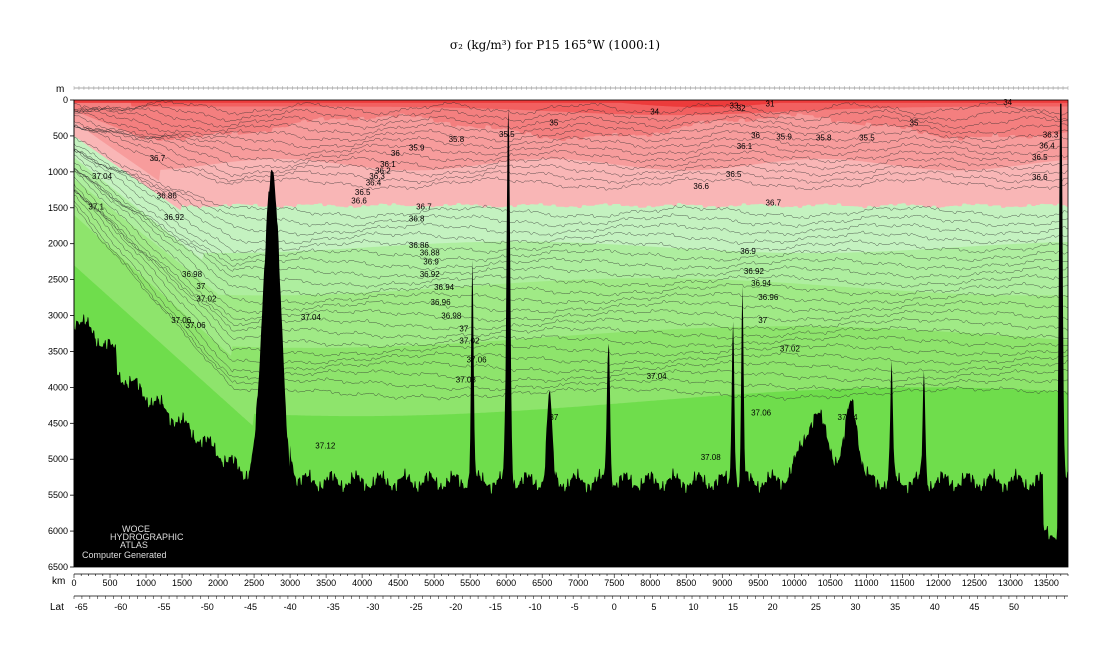  Describe the element at coordinates (395, 153) in the screenshot. I see `contour-label: 36` at that location.